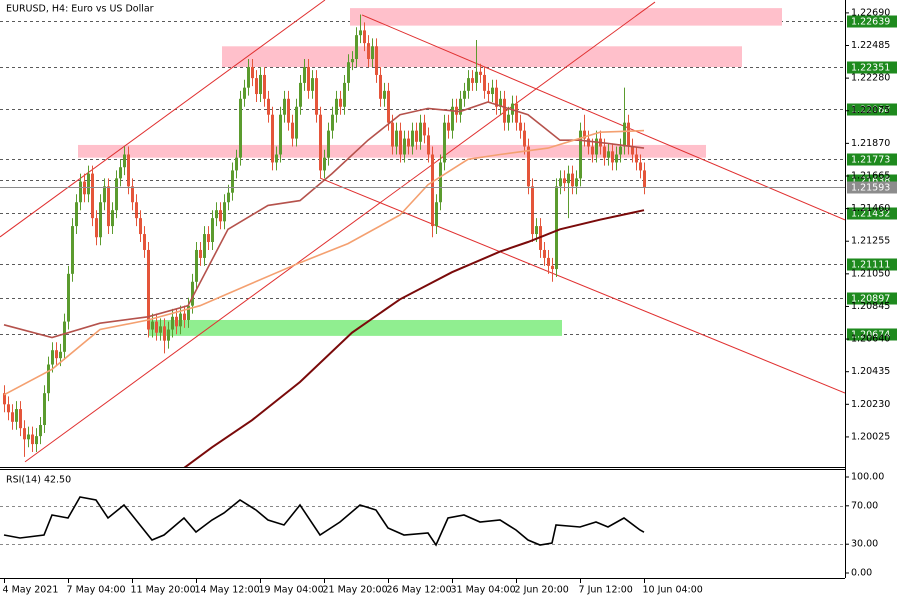 This screenshot has width=900, height=600. What do you see at coordinates (31, 590) in the screenshot?
I see `x-tick-label: 4 May 2021` at bounding box center [31, 590].